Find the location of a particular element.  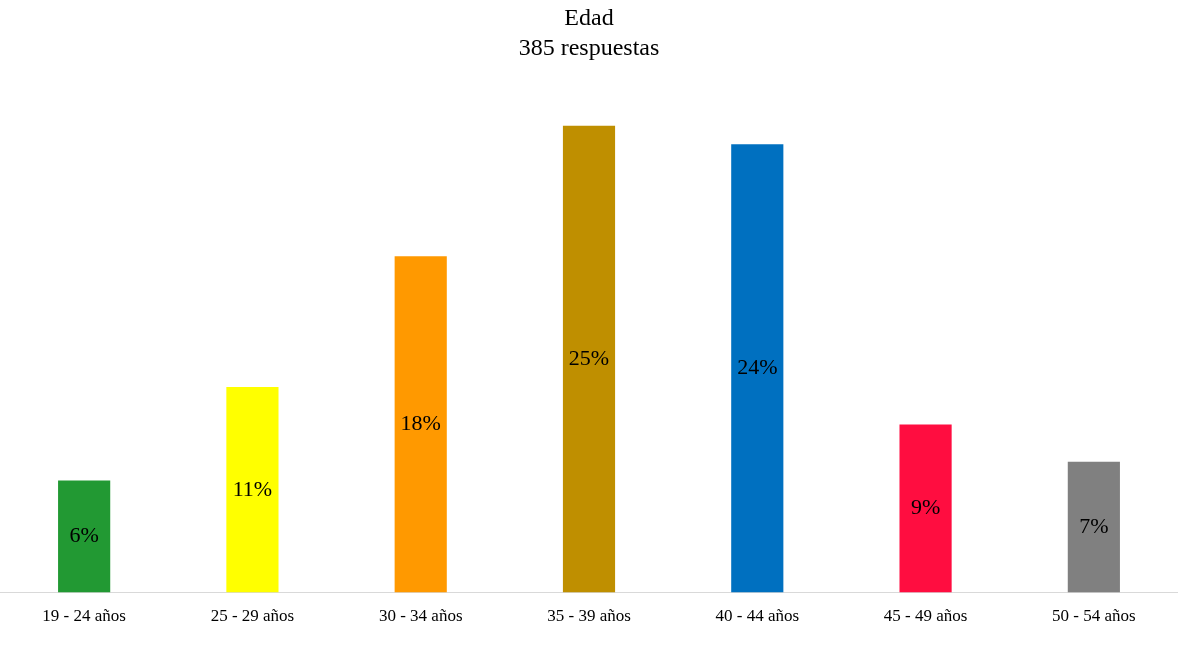

x-tick-label: 45 - 49 años is located at coordinates (925, 616).